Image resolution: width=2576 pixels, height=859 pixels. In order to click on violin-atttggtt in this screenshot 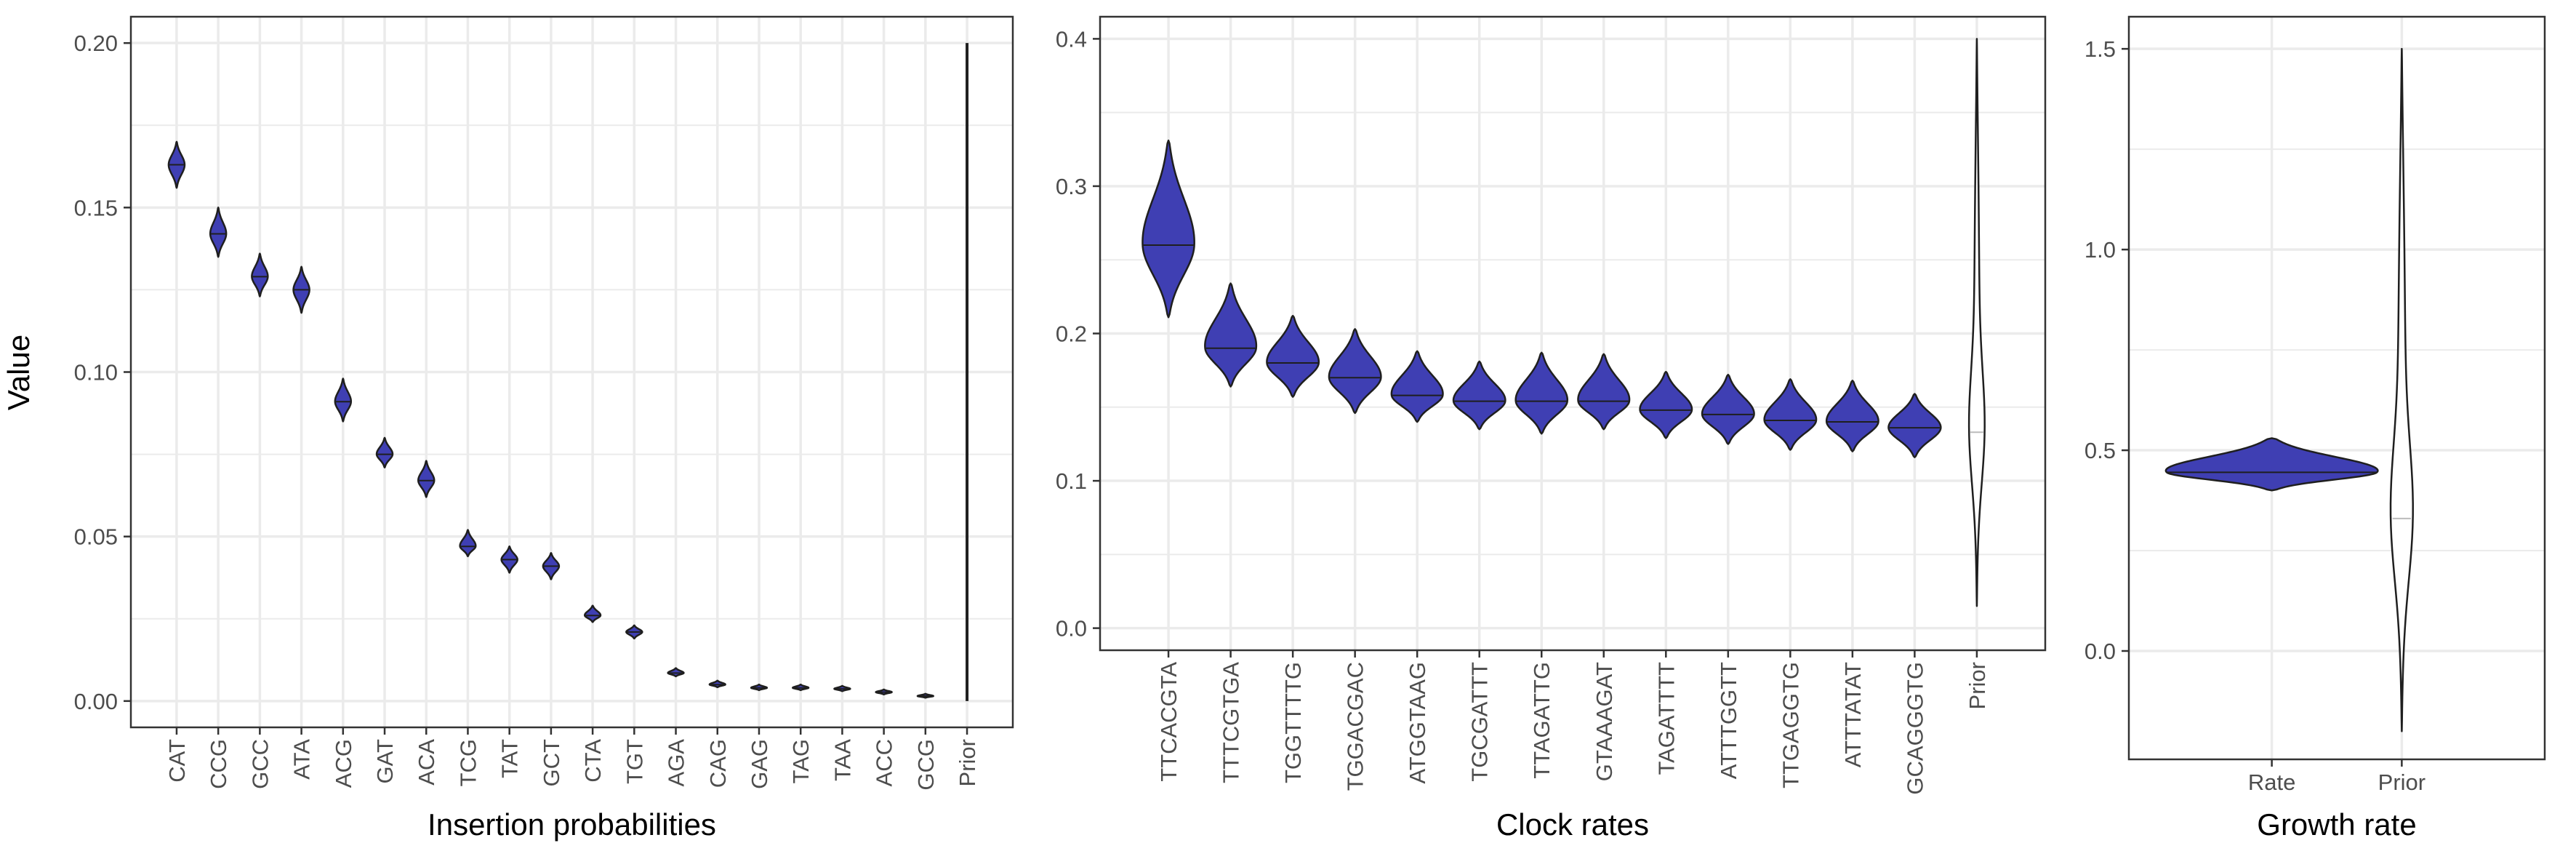, I will do `click(1728, 409)`.